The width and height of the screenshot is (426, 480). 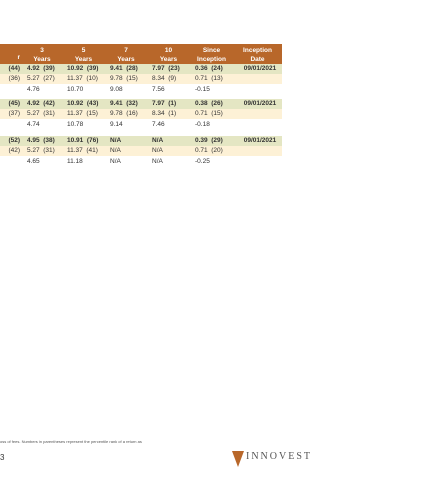 What do you see at coordinates (83, 68) in the screenshot?
I see `cell: 10.92 (39)` at bounding box center [83, 68].